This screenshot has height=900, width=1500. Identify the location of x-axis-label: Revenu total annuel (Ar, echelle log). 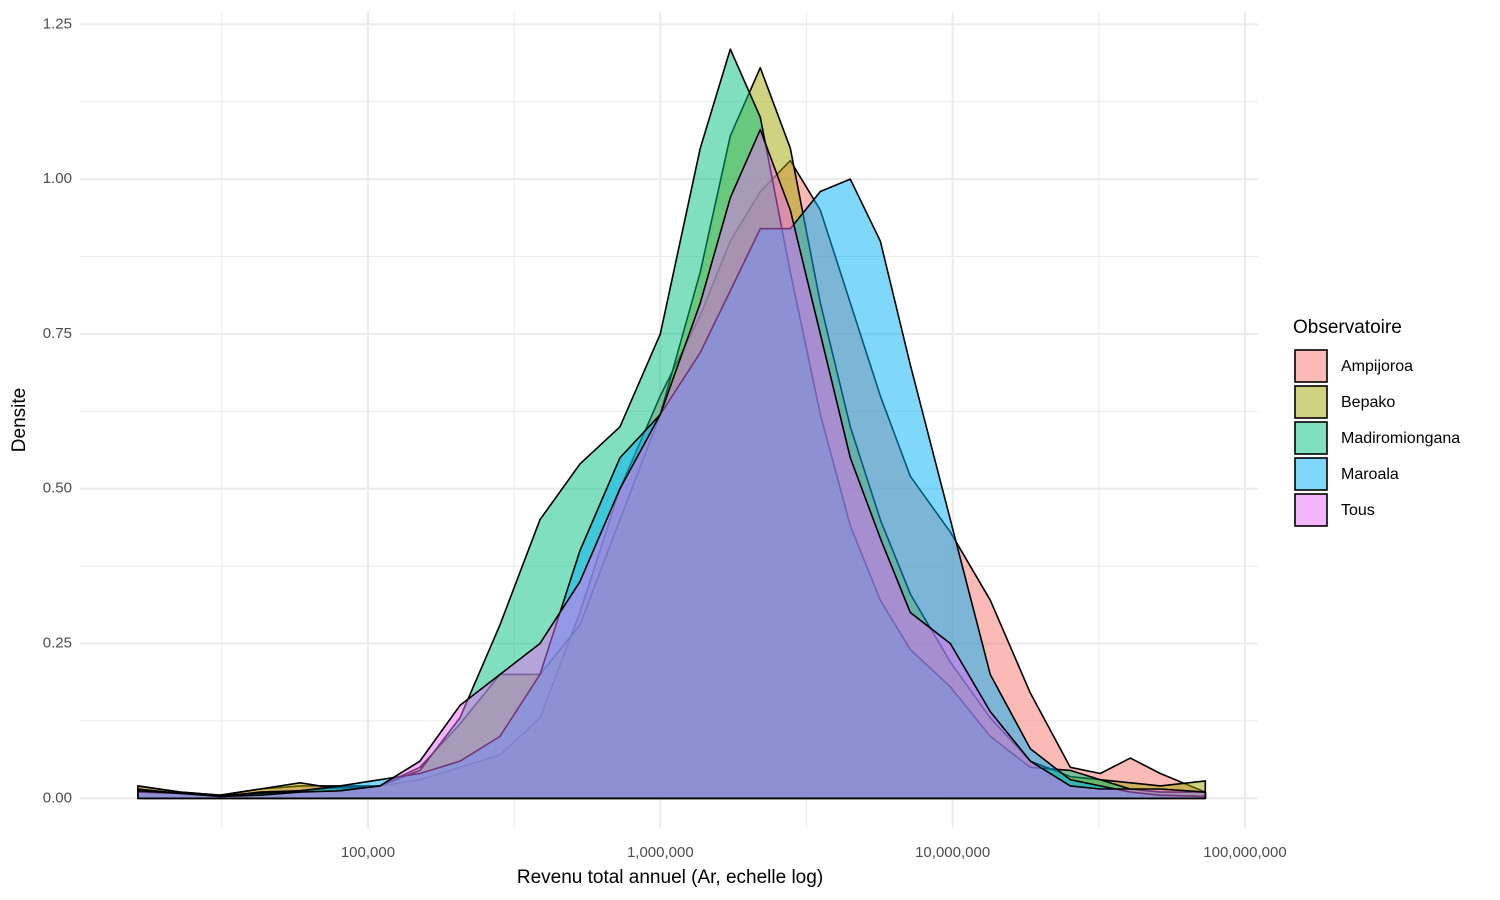
(670, 877).